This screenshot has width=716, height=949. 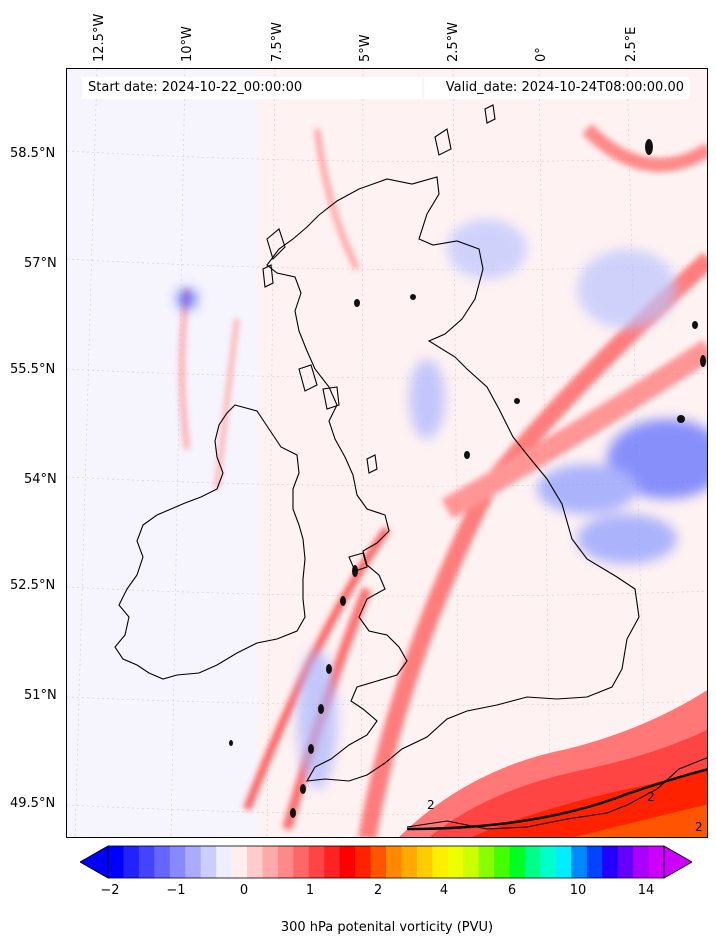 What do you see at coordinates (310, 890) in the screenshot?
I see `colorbar-tick: 1` at bounding box center [310, 890].